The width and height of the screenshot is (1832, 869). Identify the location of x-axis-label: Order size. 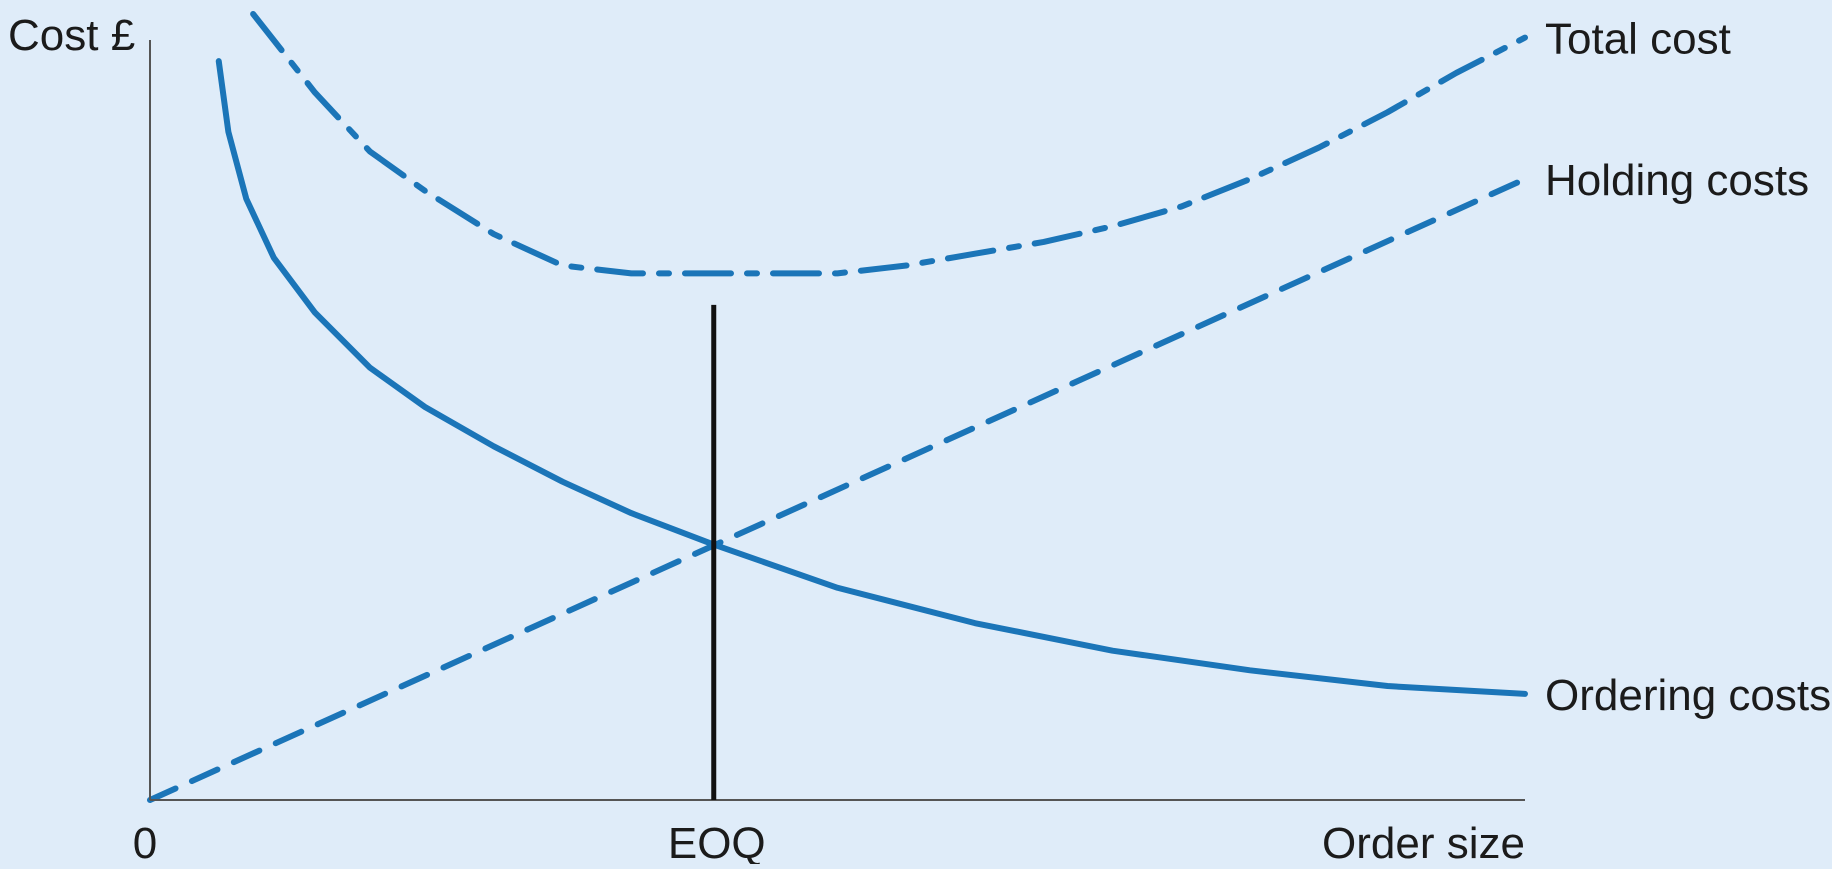
(1423, 841).